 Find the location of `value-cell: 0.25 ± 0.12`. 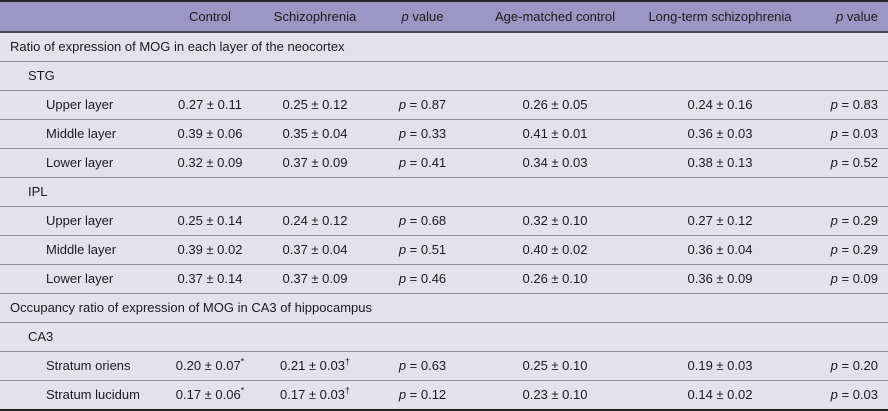

value-cell: 0.25 ± 0.12 is located at coordinates (315, 104).